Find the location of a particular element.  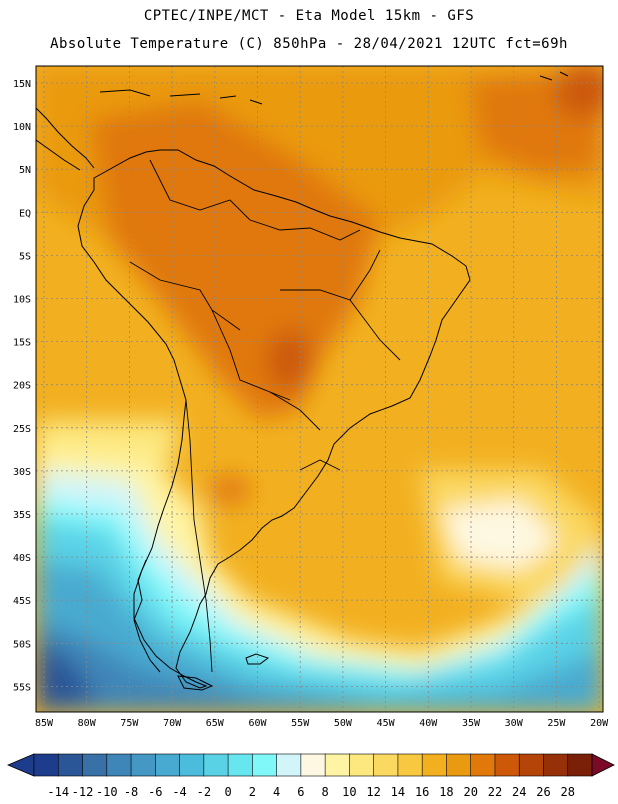

colorbar-tick-label: -10 is located at coordinates (107, 792).